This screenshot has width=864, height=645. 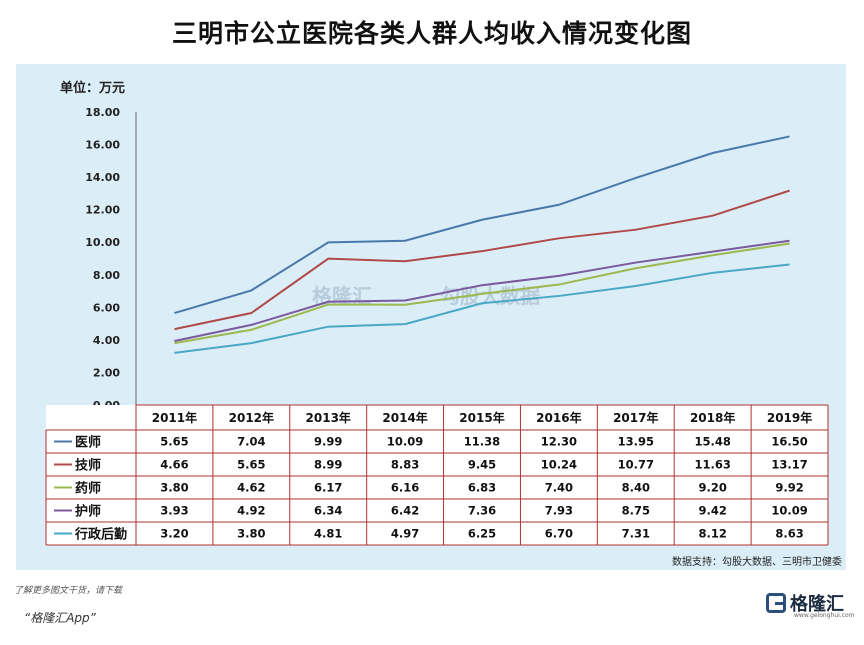 I want to click on y-tick-label: 4.00, so click(x=106, y=340).